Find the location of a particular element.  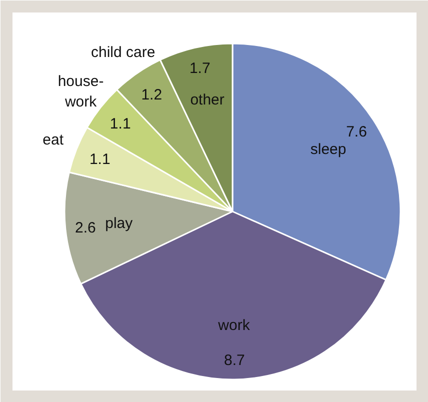

slice-label: house- work is located at coordinates (81, 92).